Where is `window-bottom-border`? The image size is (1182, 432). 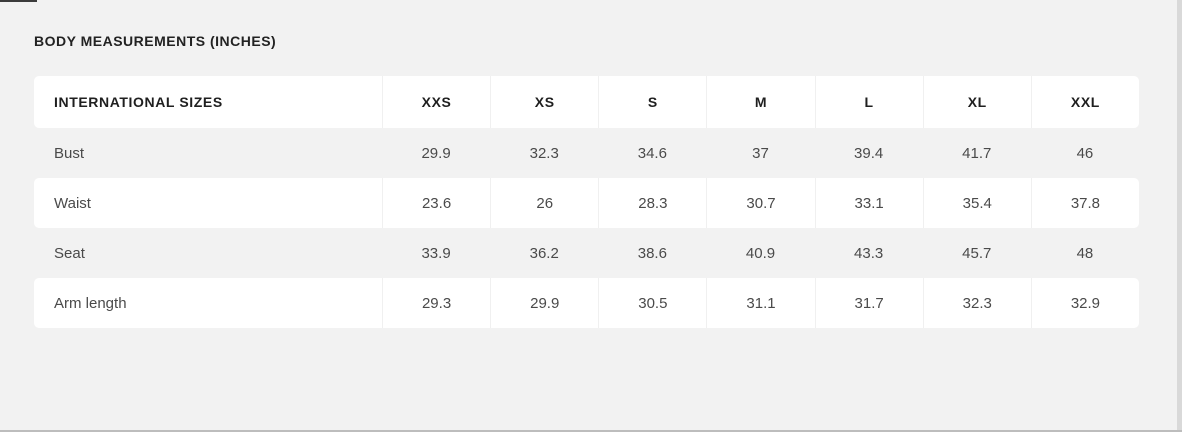
window-bottom-border is located at coordinates (591, 431).